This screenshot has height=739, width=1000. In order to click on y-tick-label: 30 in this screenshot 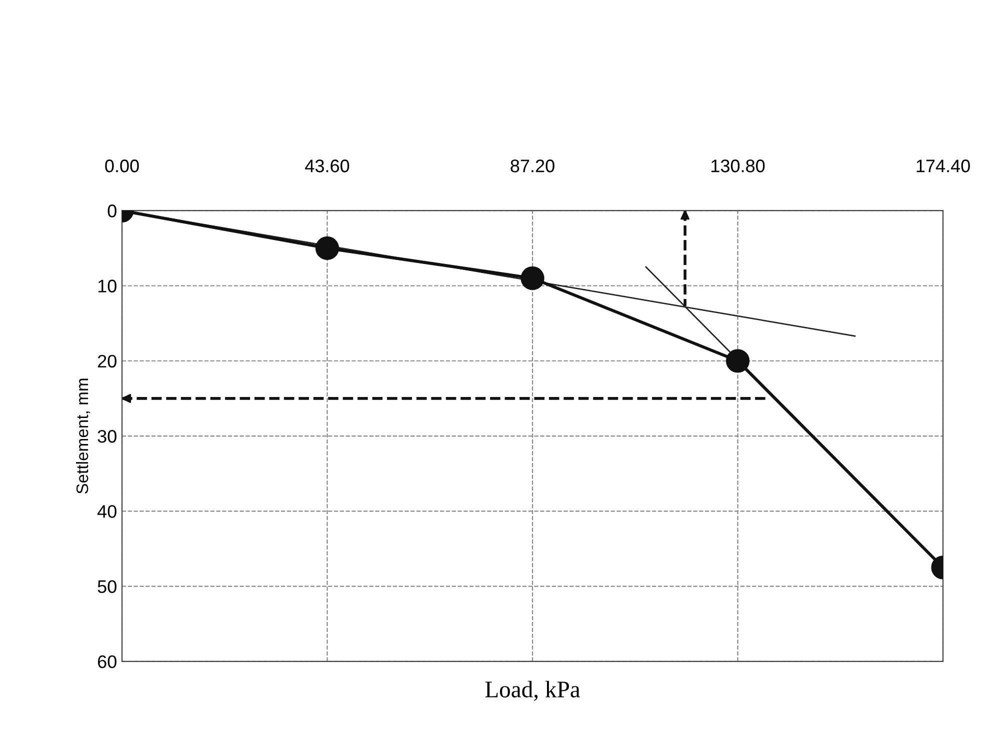, I will do `click(107, 436)`.